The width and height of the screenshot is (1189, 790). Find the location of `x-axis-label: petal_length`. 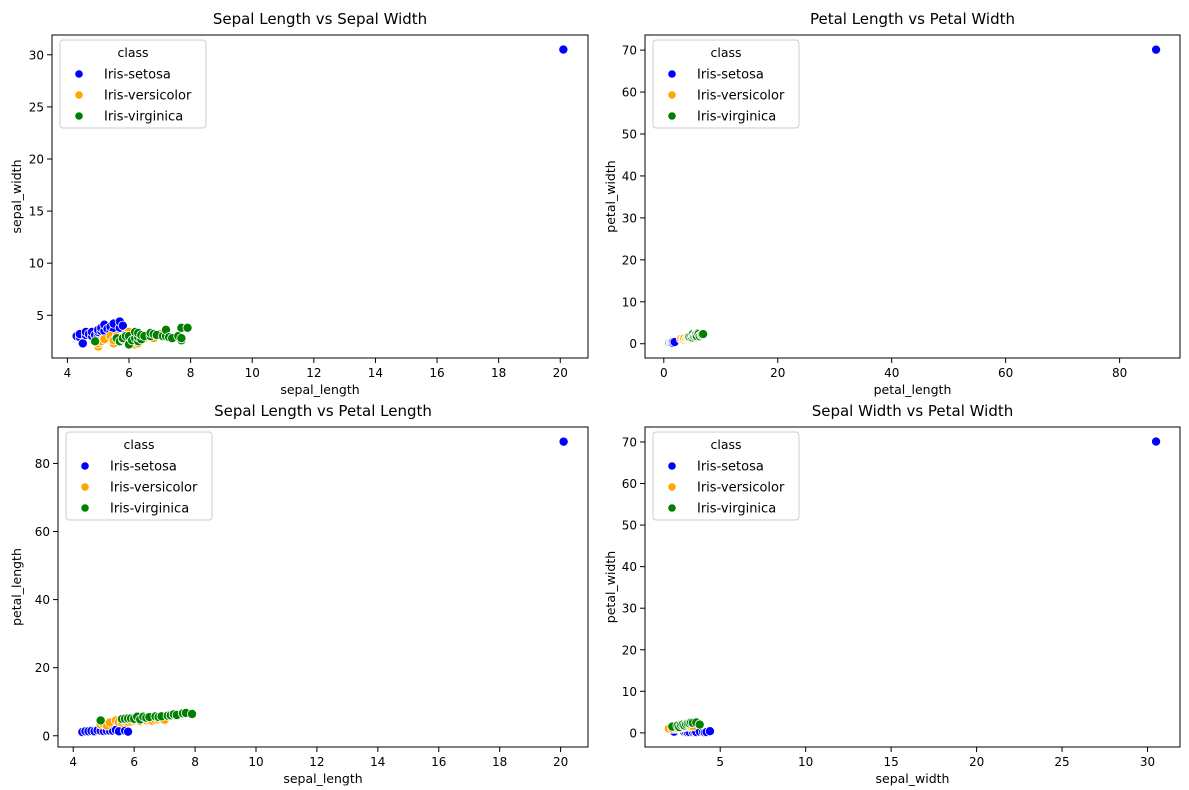

x-axis-label: petal_length is located at coordinates (913, 389).